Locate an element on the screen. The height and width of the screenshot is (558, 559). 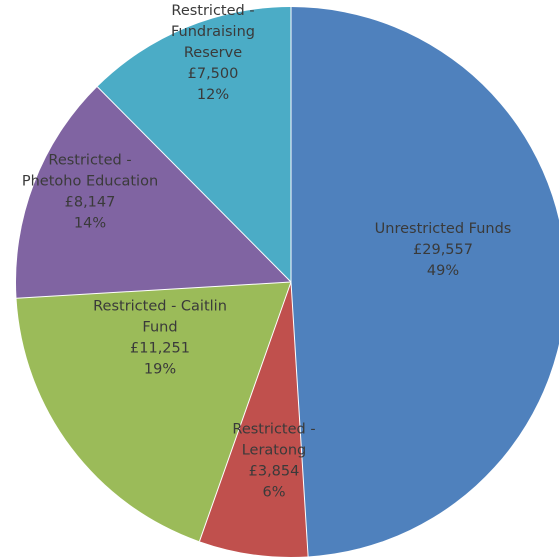
slice-label-line: £11,251 is located at coordinates (160, 349).